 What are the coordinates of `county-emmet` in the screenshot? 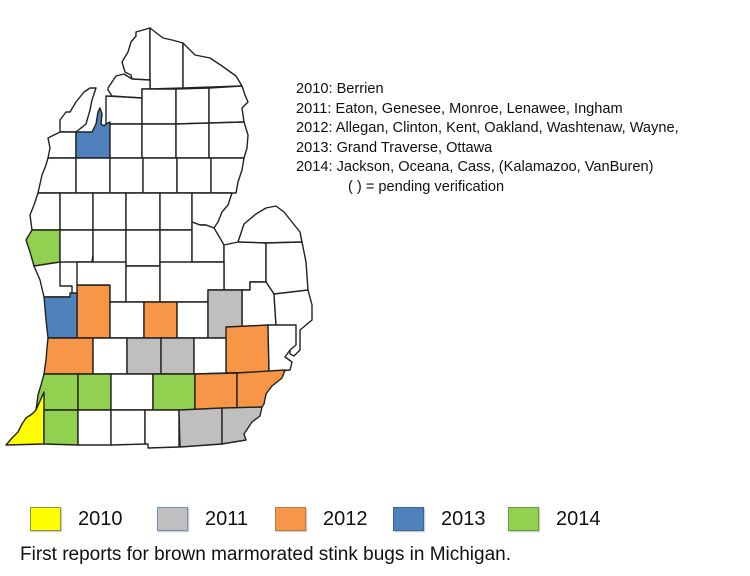 It's located at (136, 54).